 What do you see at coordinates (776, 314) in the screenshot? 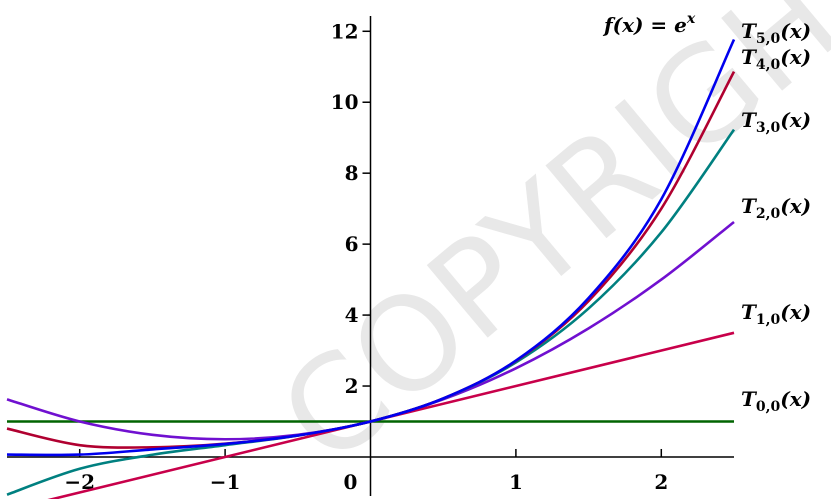
I see `series-label-1-0: T1,0(x)` at bounding box center [776, 314].